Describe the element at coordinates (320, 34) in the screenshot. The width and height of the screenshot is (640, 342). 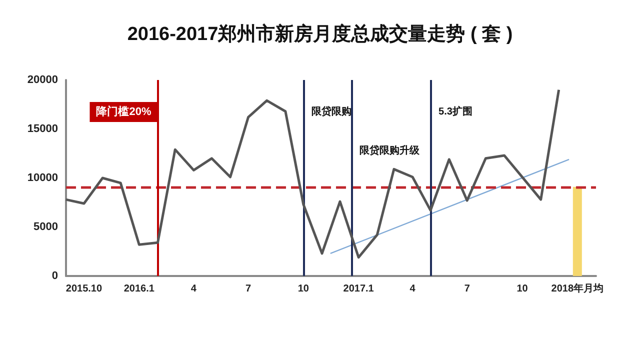
I see `chart-title: 2016-2017郑州市新房月度总成交量走势 ( 套 )` at that location.